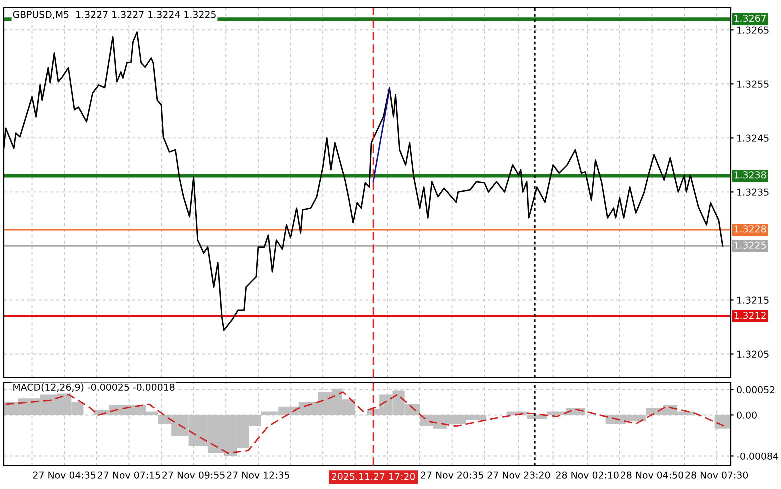 The height and width of the screenshot is (489, 781). I want to click on y-tick-label: 1.3255, so click(753, 84).